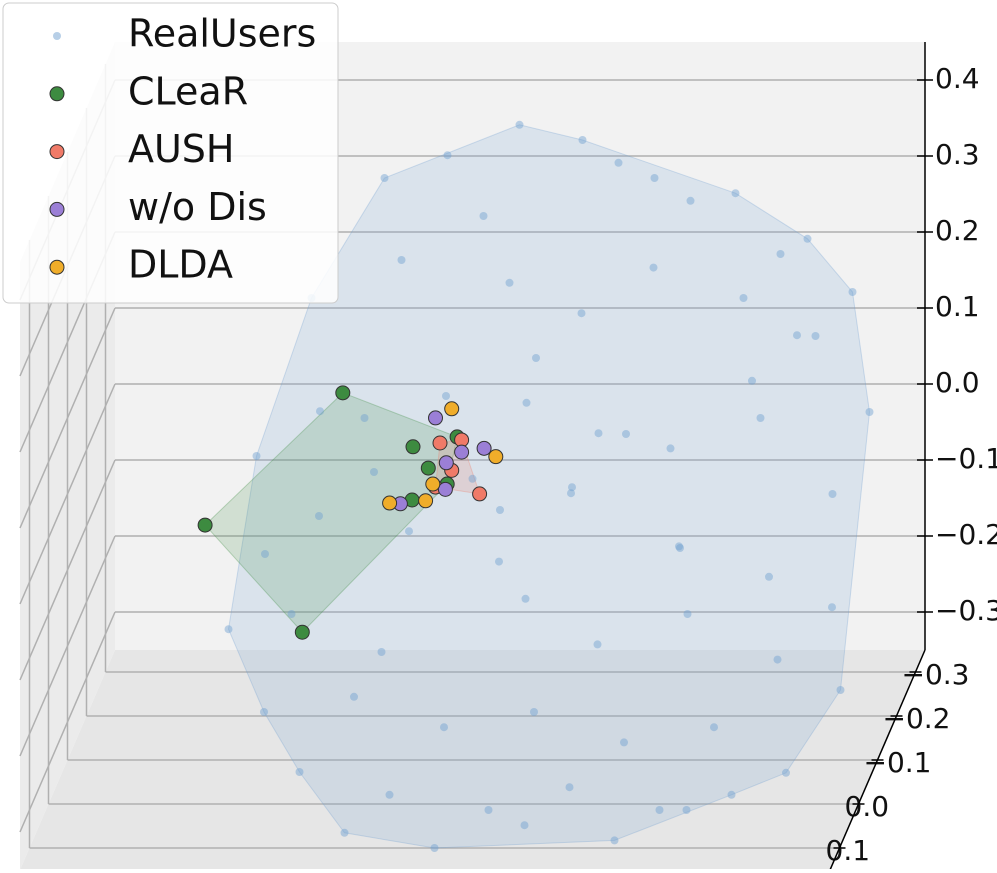  Describe the element at coordinates (188, 91) in the screenshot. I see `legend-label: CLeaR` at that location.